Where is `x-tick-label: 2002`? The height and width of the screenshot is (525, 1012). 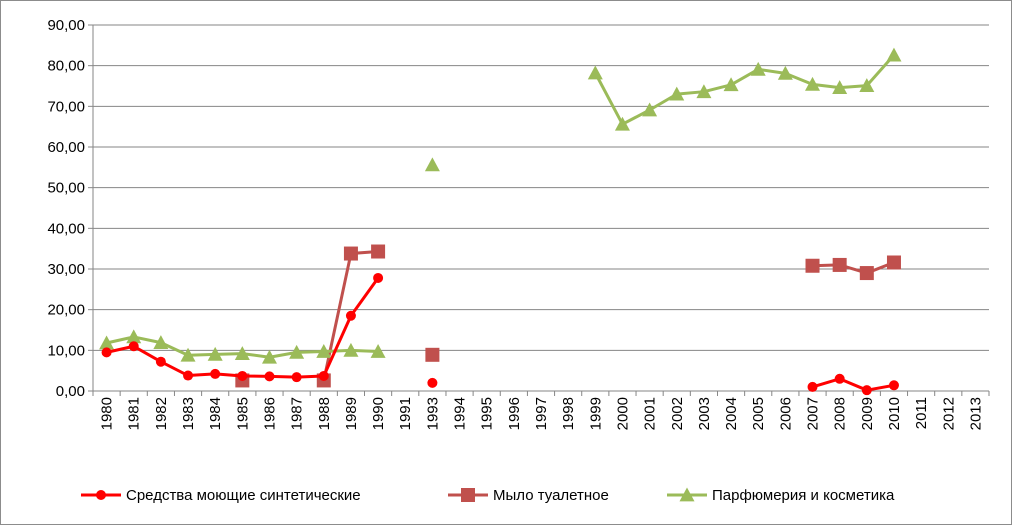
x-tick-label: 2002 is located at coordinates (677, 413).